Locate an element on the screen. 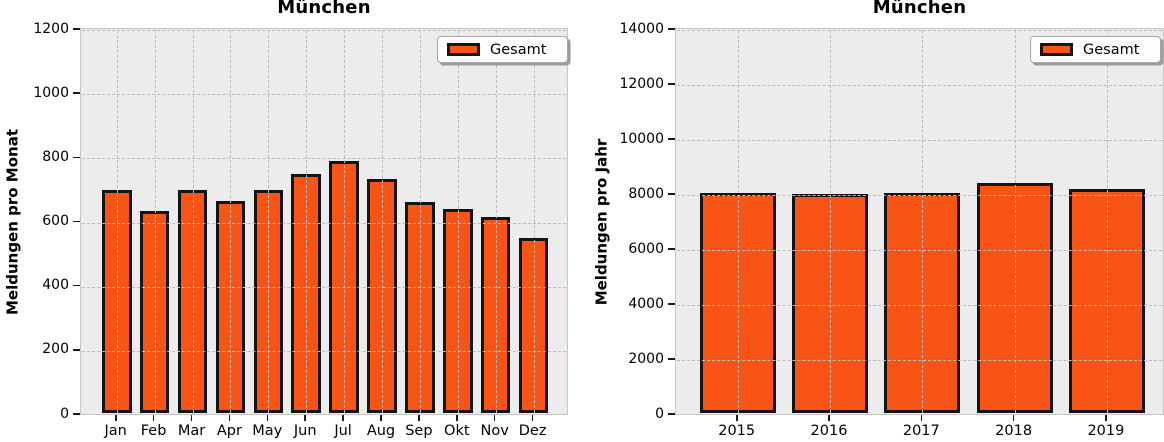  x-tick-label: Dez is located at coordinates (532, 431).